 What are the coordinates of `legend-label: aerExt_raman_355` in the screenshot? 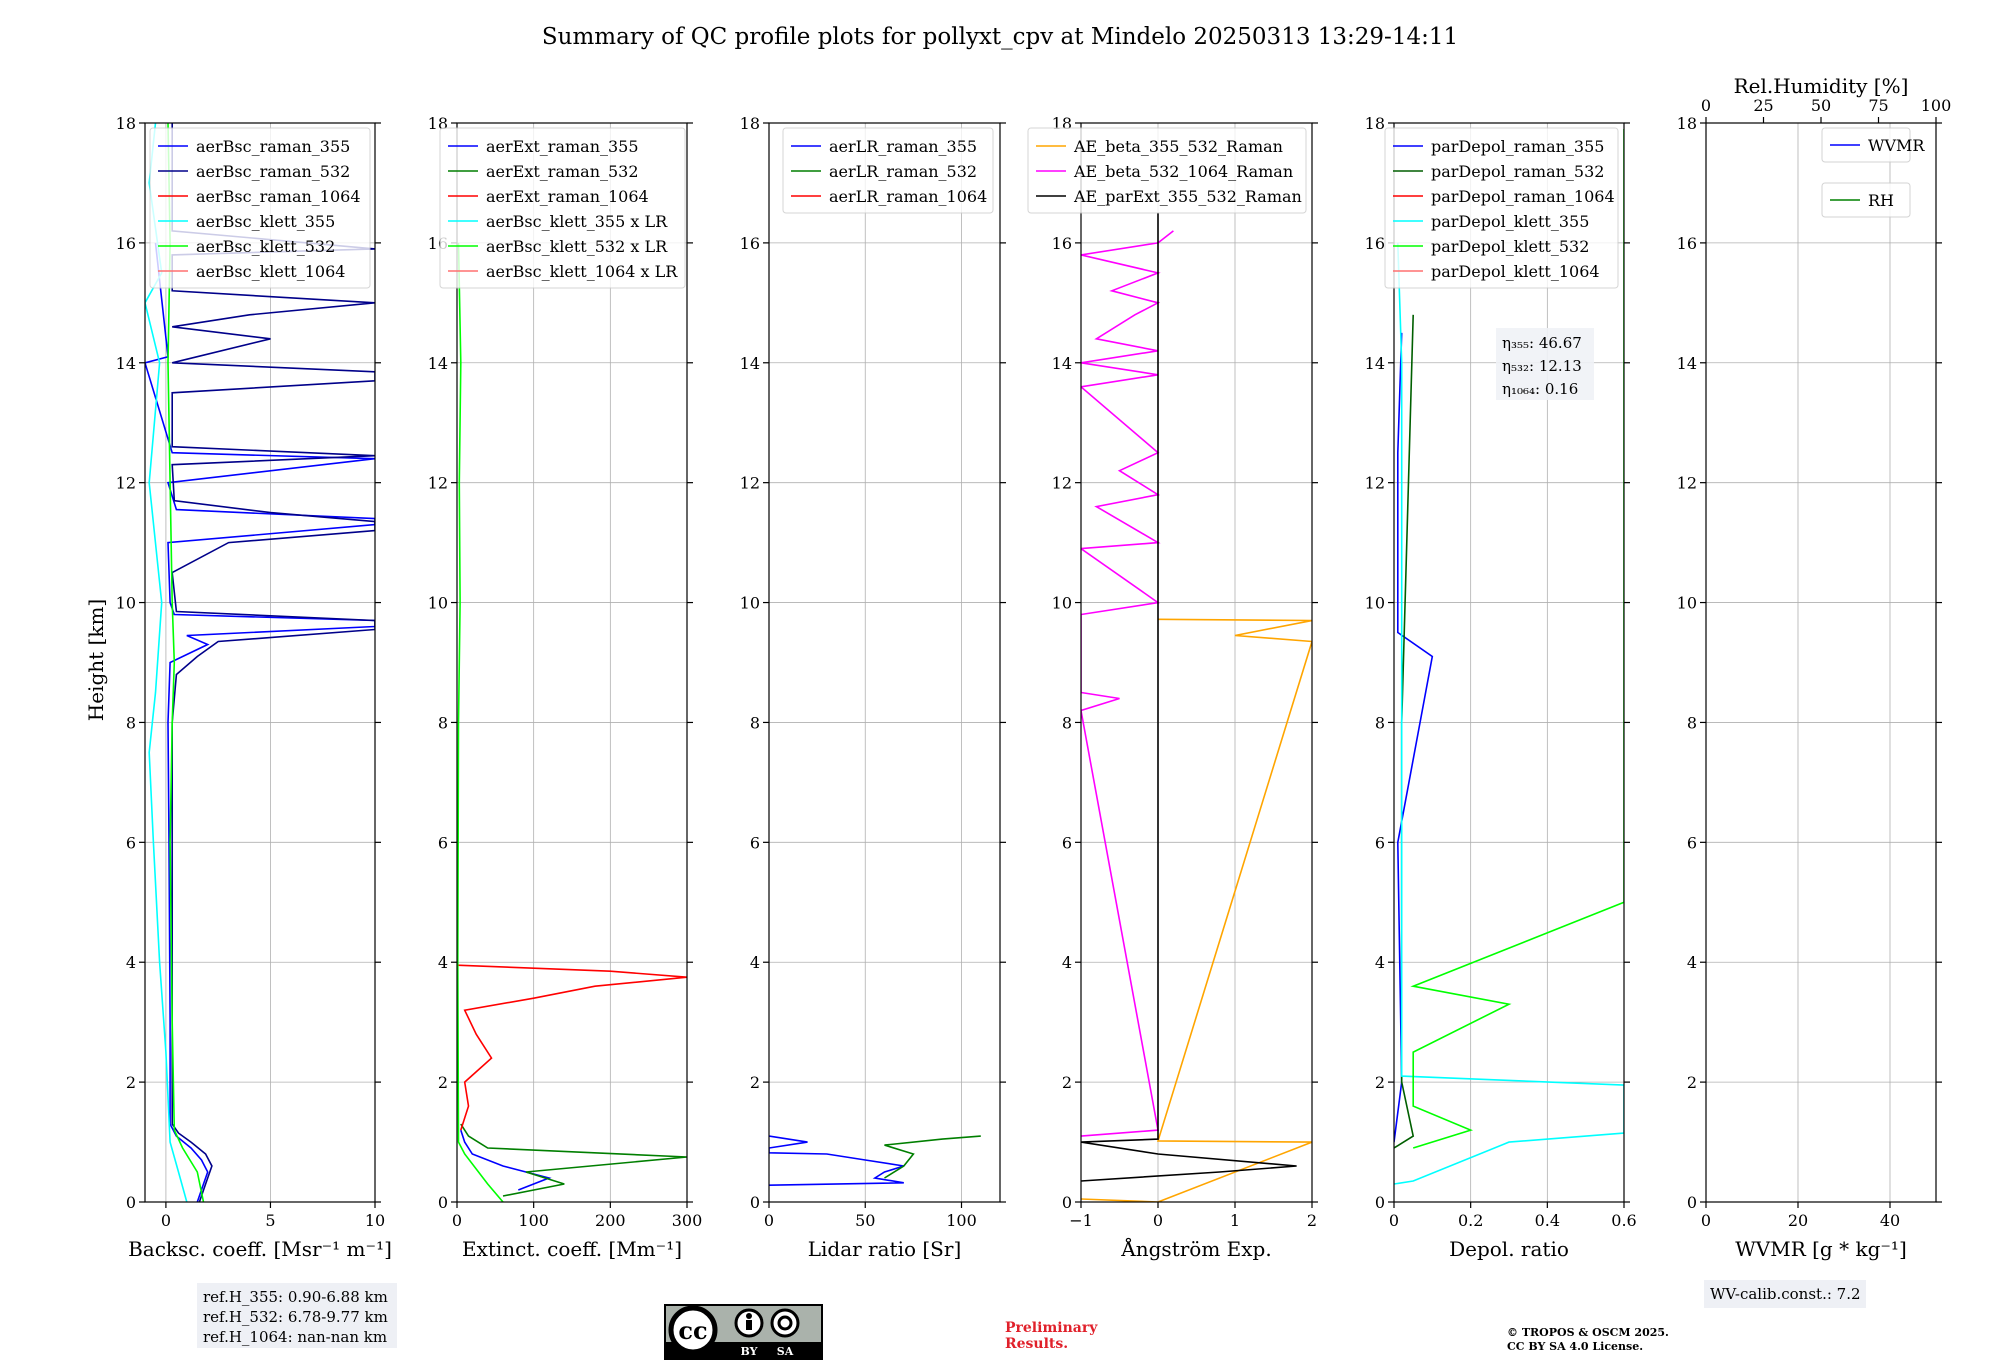 It's located at (562, 146).